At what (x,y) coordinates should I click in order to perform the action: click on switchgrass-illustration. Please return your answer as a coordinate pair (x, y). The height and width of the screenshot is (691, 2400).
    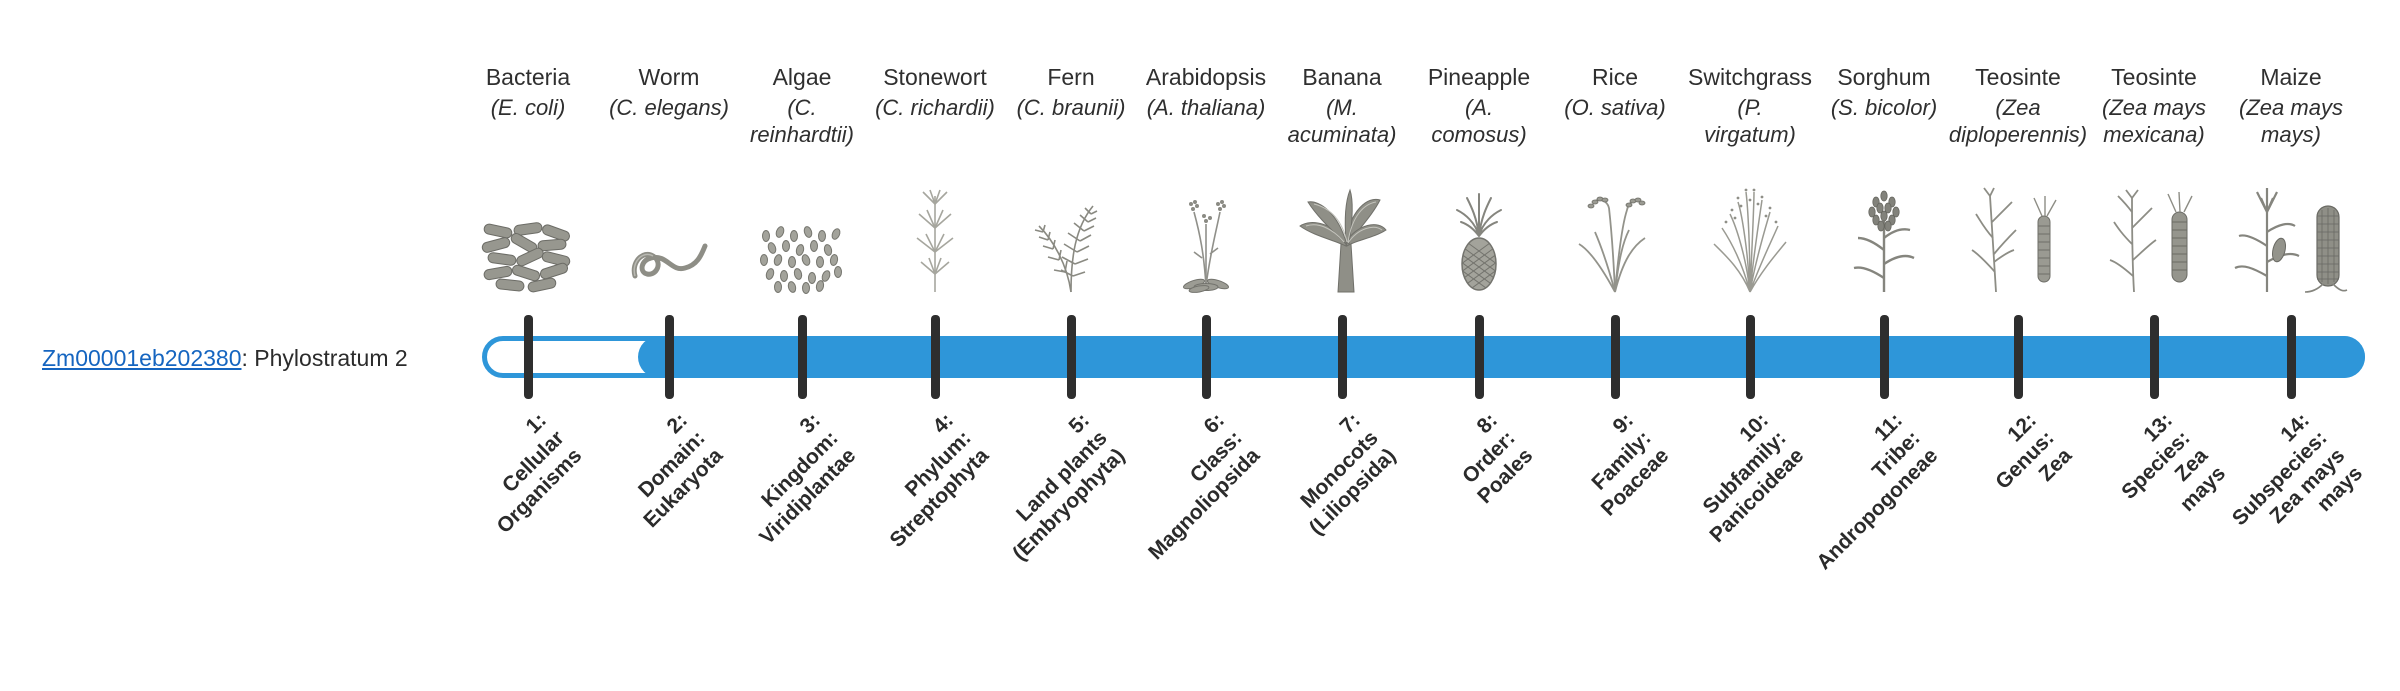
    Looking at the image, I should click on (1750, 232).